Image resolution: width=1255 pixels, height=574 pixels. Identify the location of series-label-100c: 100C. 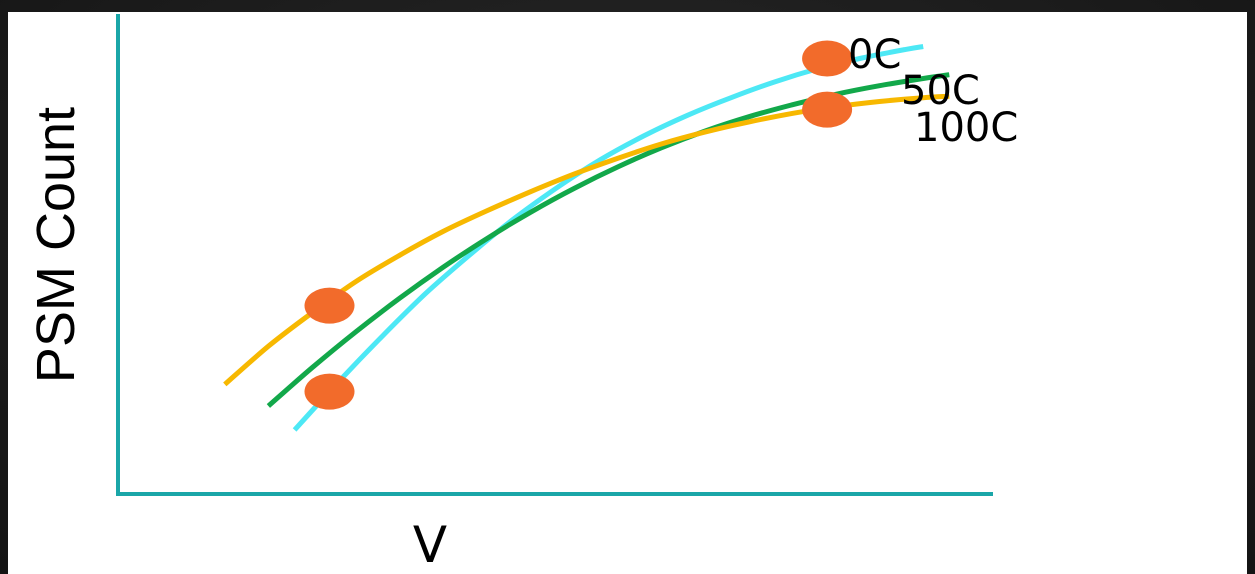
(966, 128).